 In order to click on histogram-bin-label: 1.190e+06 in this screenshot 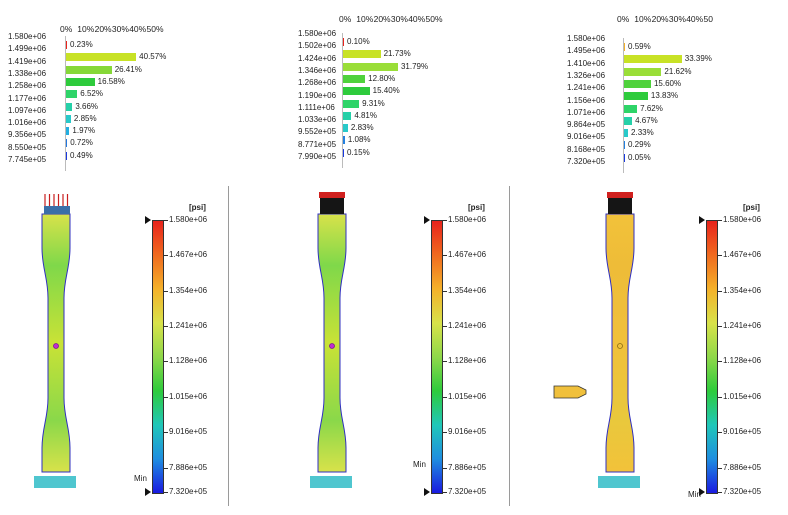, I will do `click(317, 95)`.